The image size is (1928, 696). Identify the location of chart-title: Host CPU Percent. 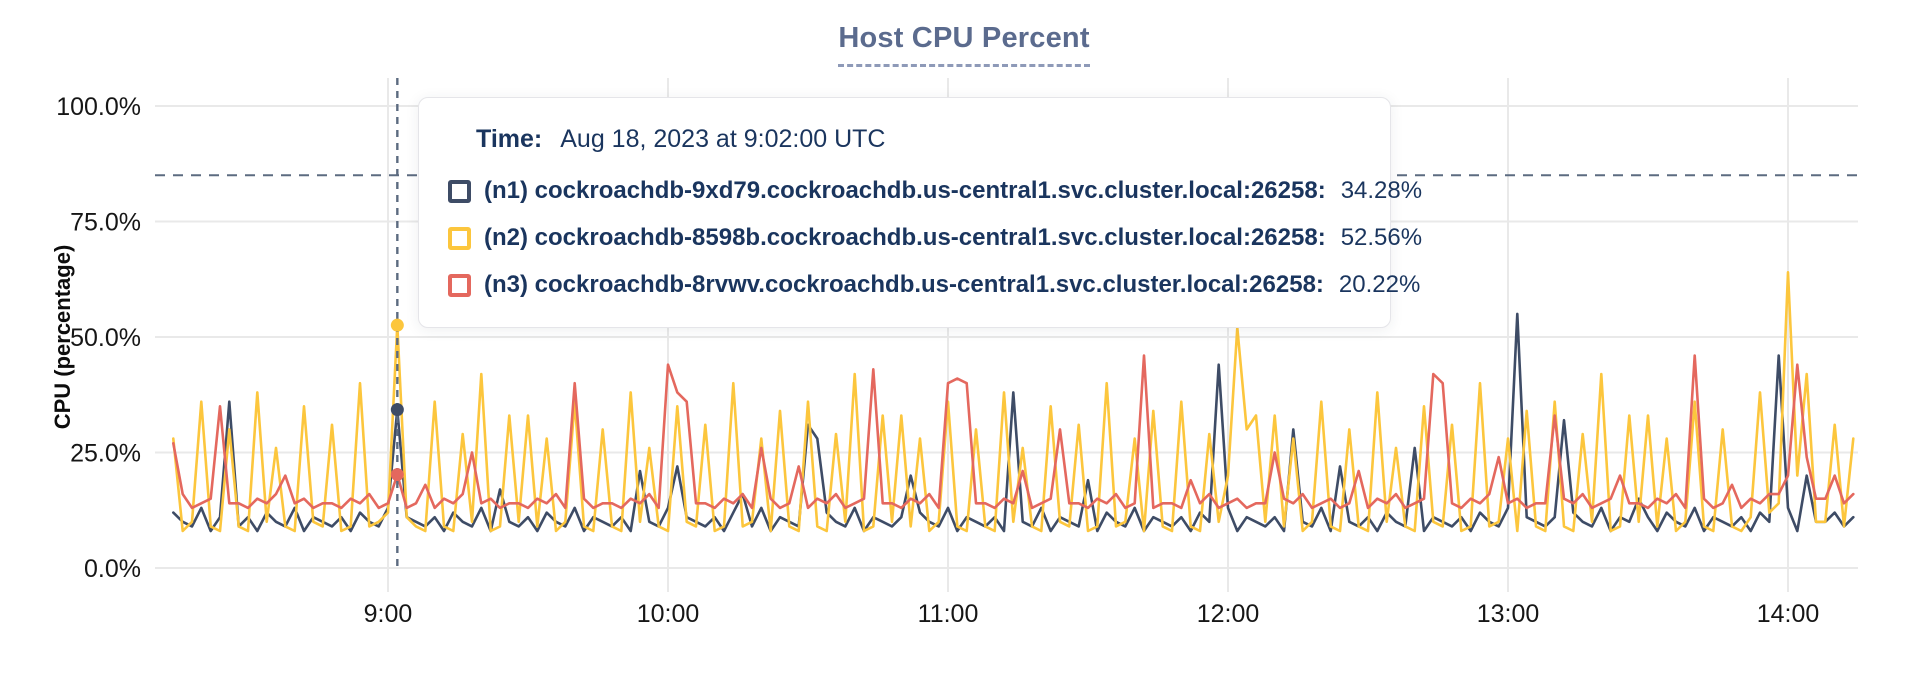
(964, 44).